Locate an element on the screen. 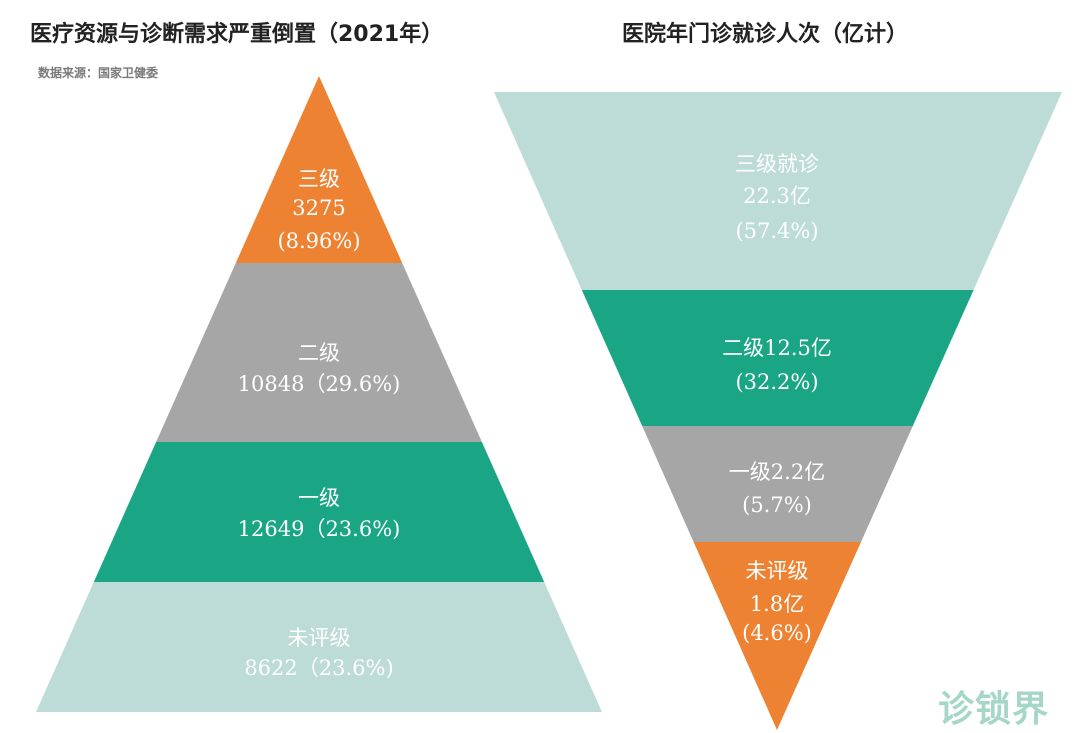  pyramid-label-3-1: 一级 is located at coordinates (319, 498).